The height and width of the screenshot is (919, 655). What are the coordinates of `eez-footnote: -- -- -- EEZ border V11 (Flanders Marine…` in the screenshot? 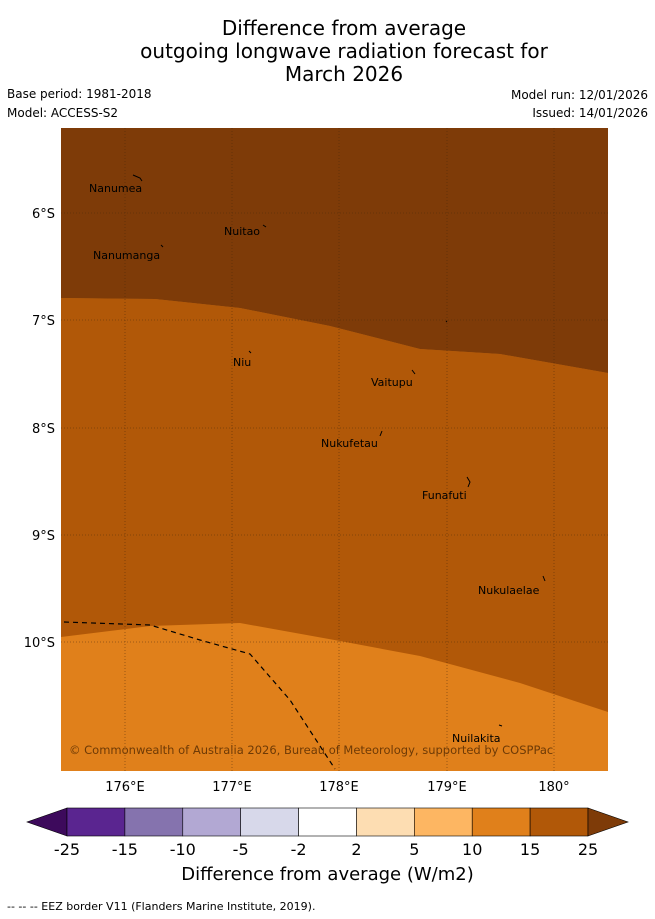 It's located at (161, 906).